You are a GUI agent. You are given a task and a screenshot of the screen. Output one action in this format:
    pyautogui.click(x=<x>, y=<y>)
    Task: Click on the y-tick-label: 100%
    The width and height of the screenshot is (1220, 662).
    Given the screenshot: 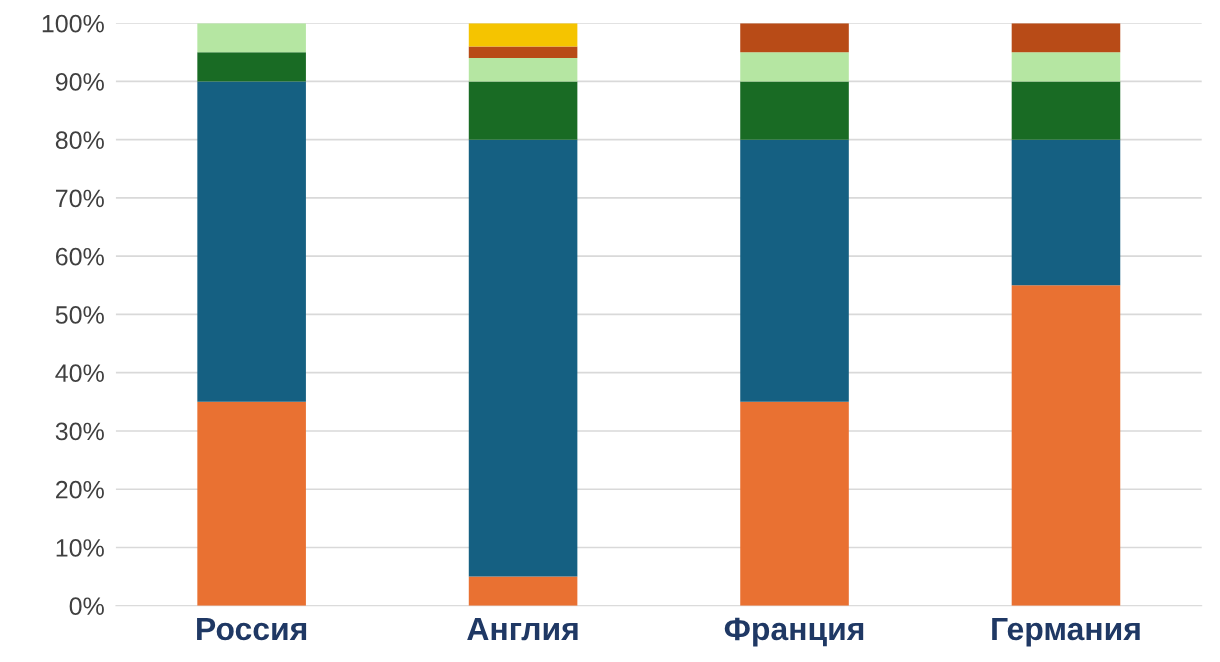 What is the action you would take?
    pyautogui.click(x=73, y=23)
    